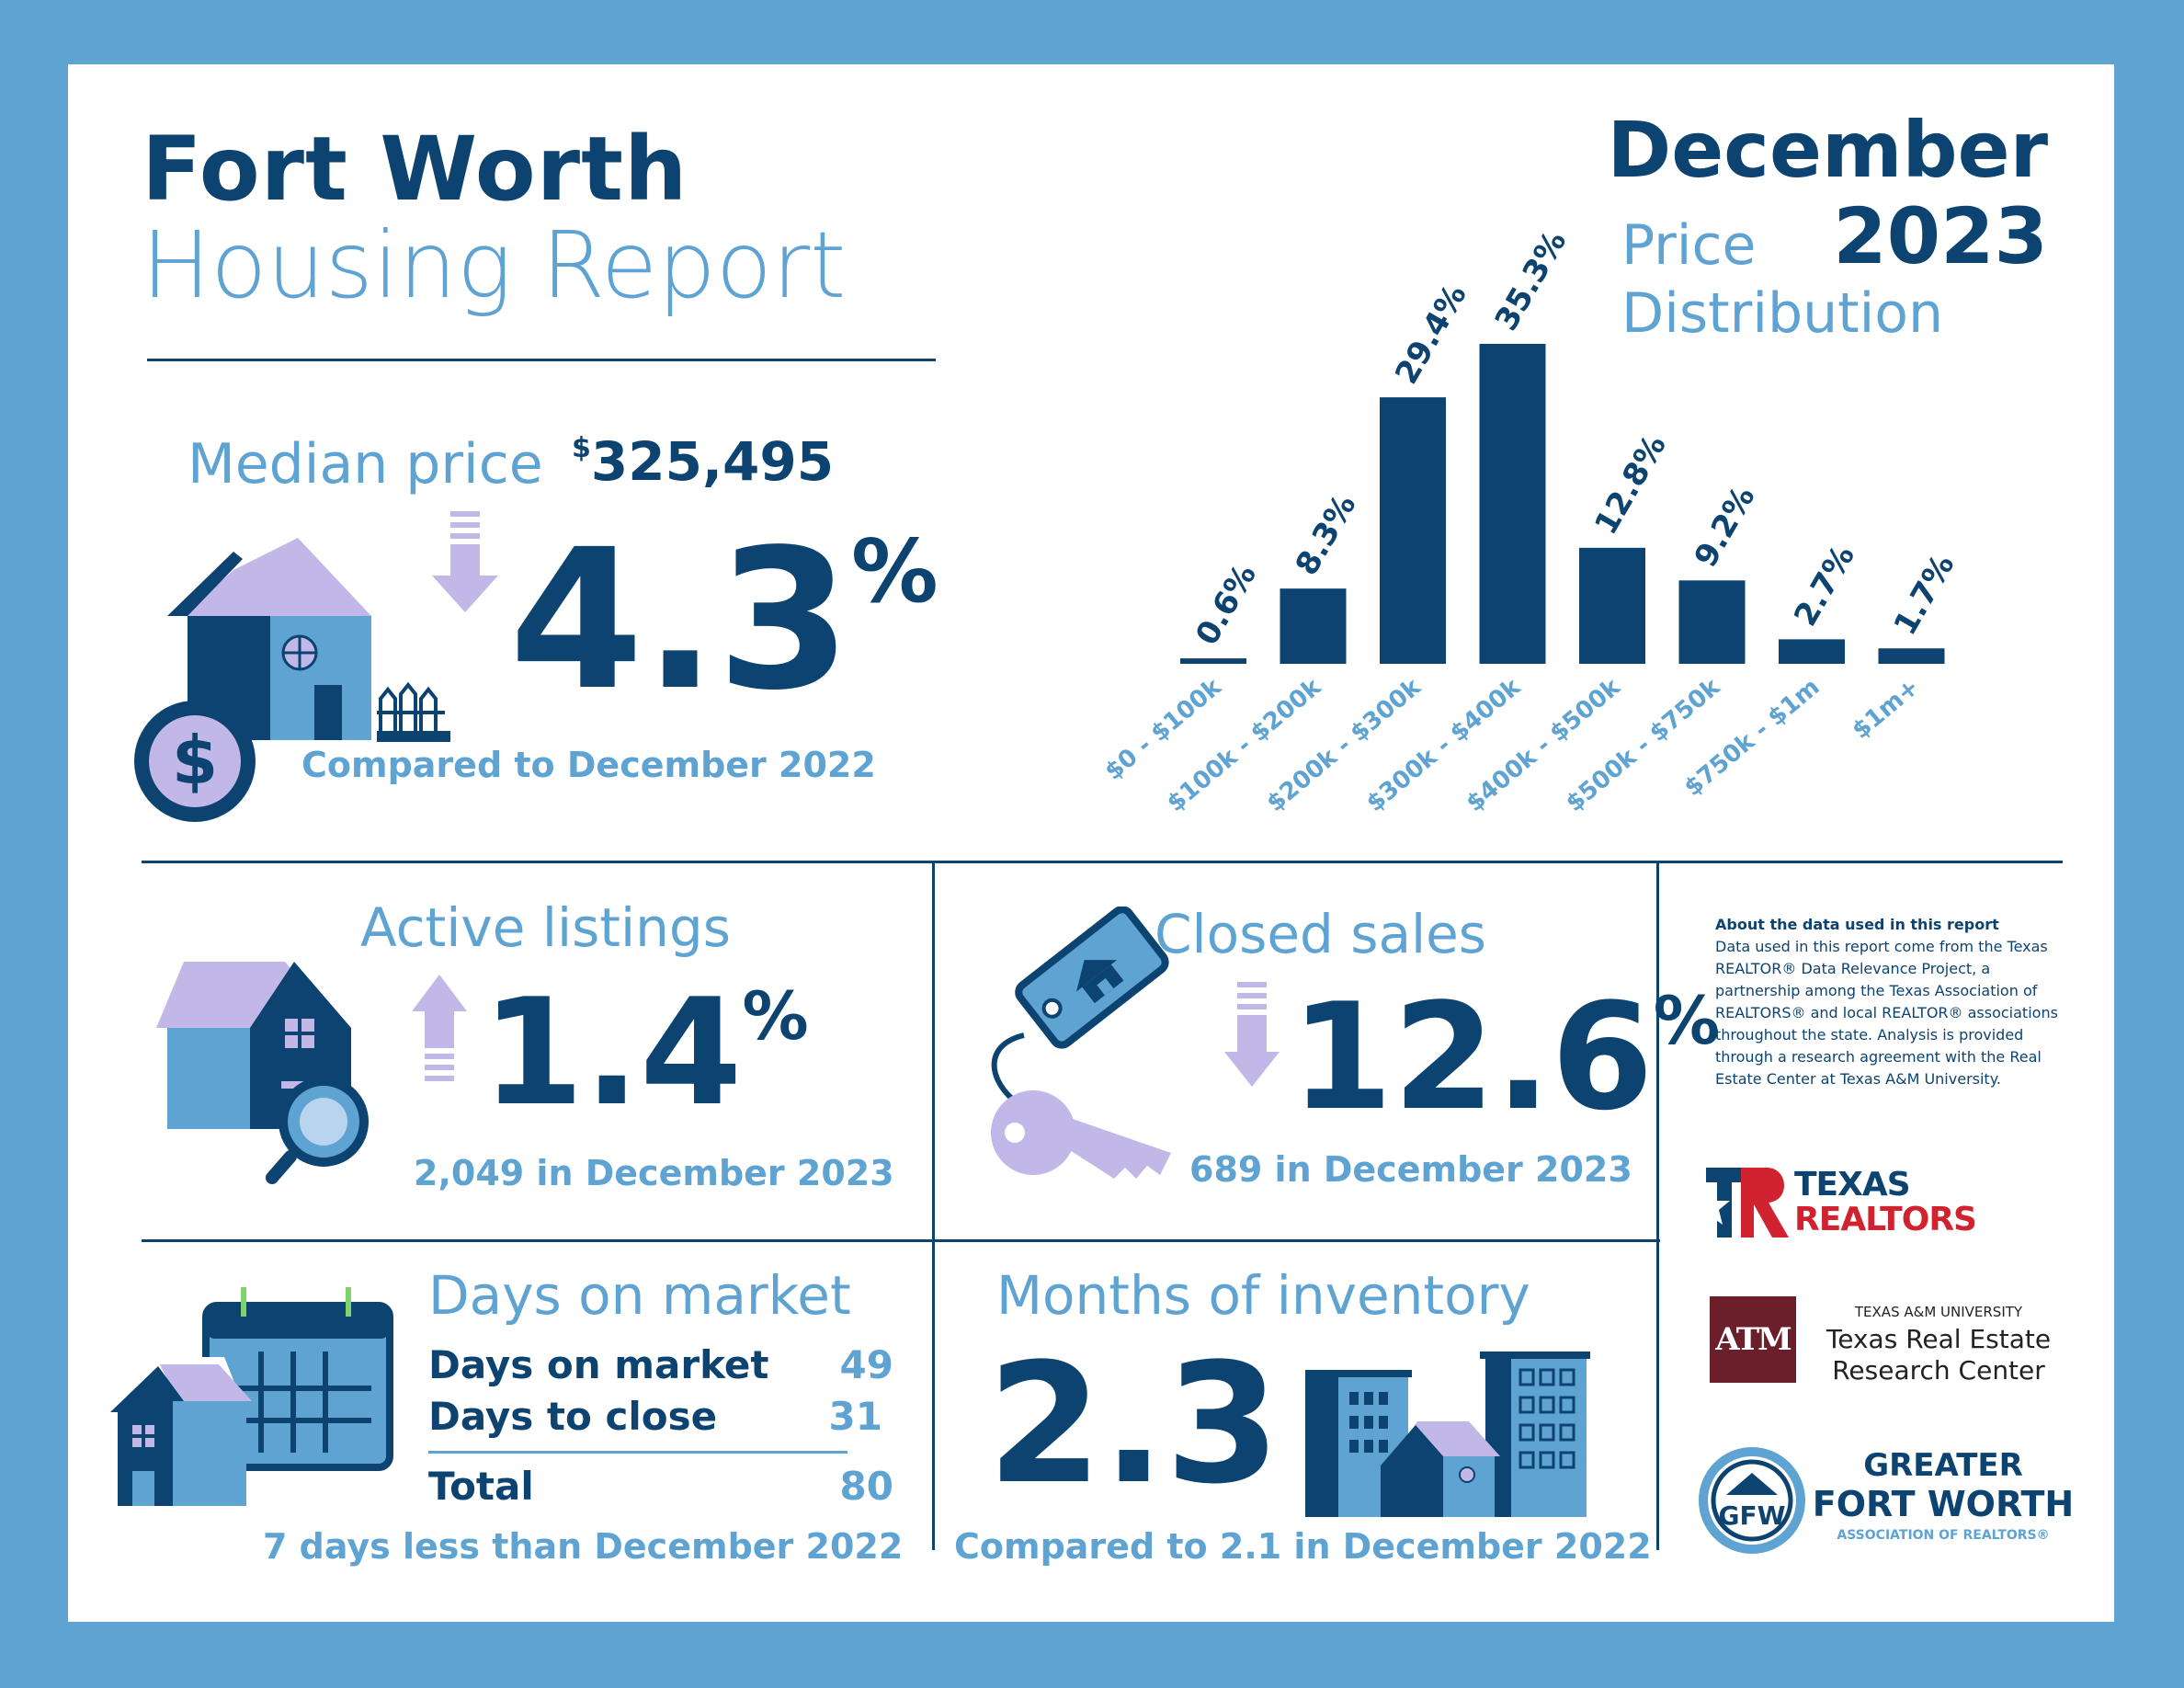  I want to click on active-up-arrow-icon, so click(439, 1028).